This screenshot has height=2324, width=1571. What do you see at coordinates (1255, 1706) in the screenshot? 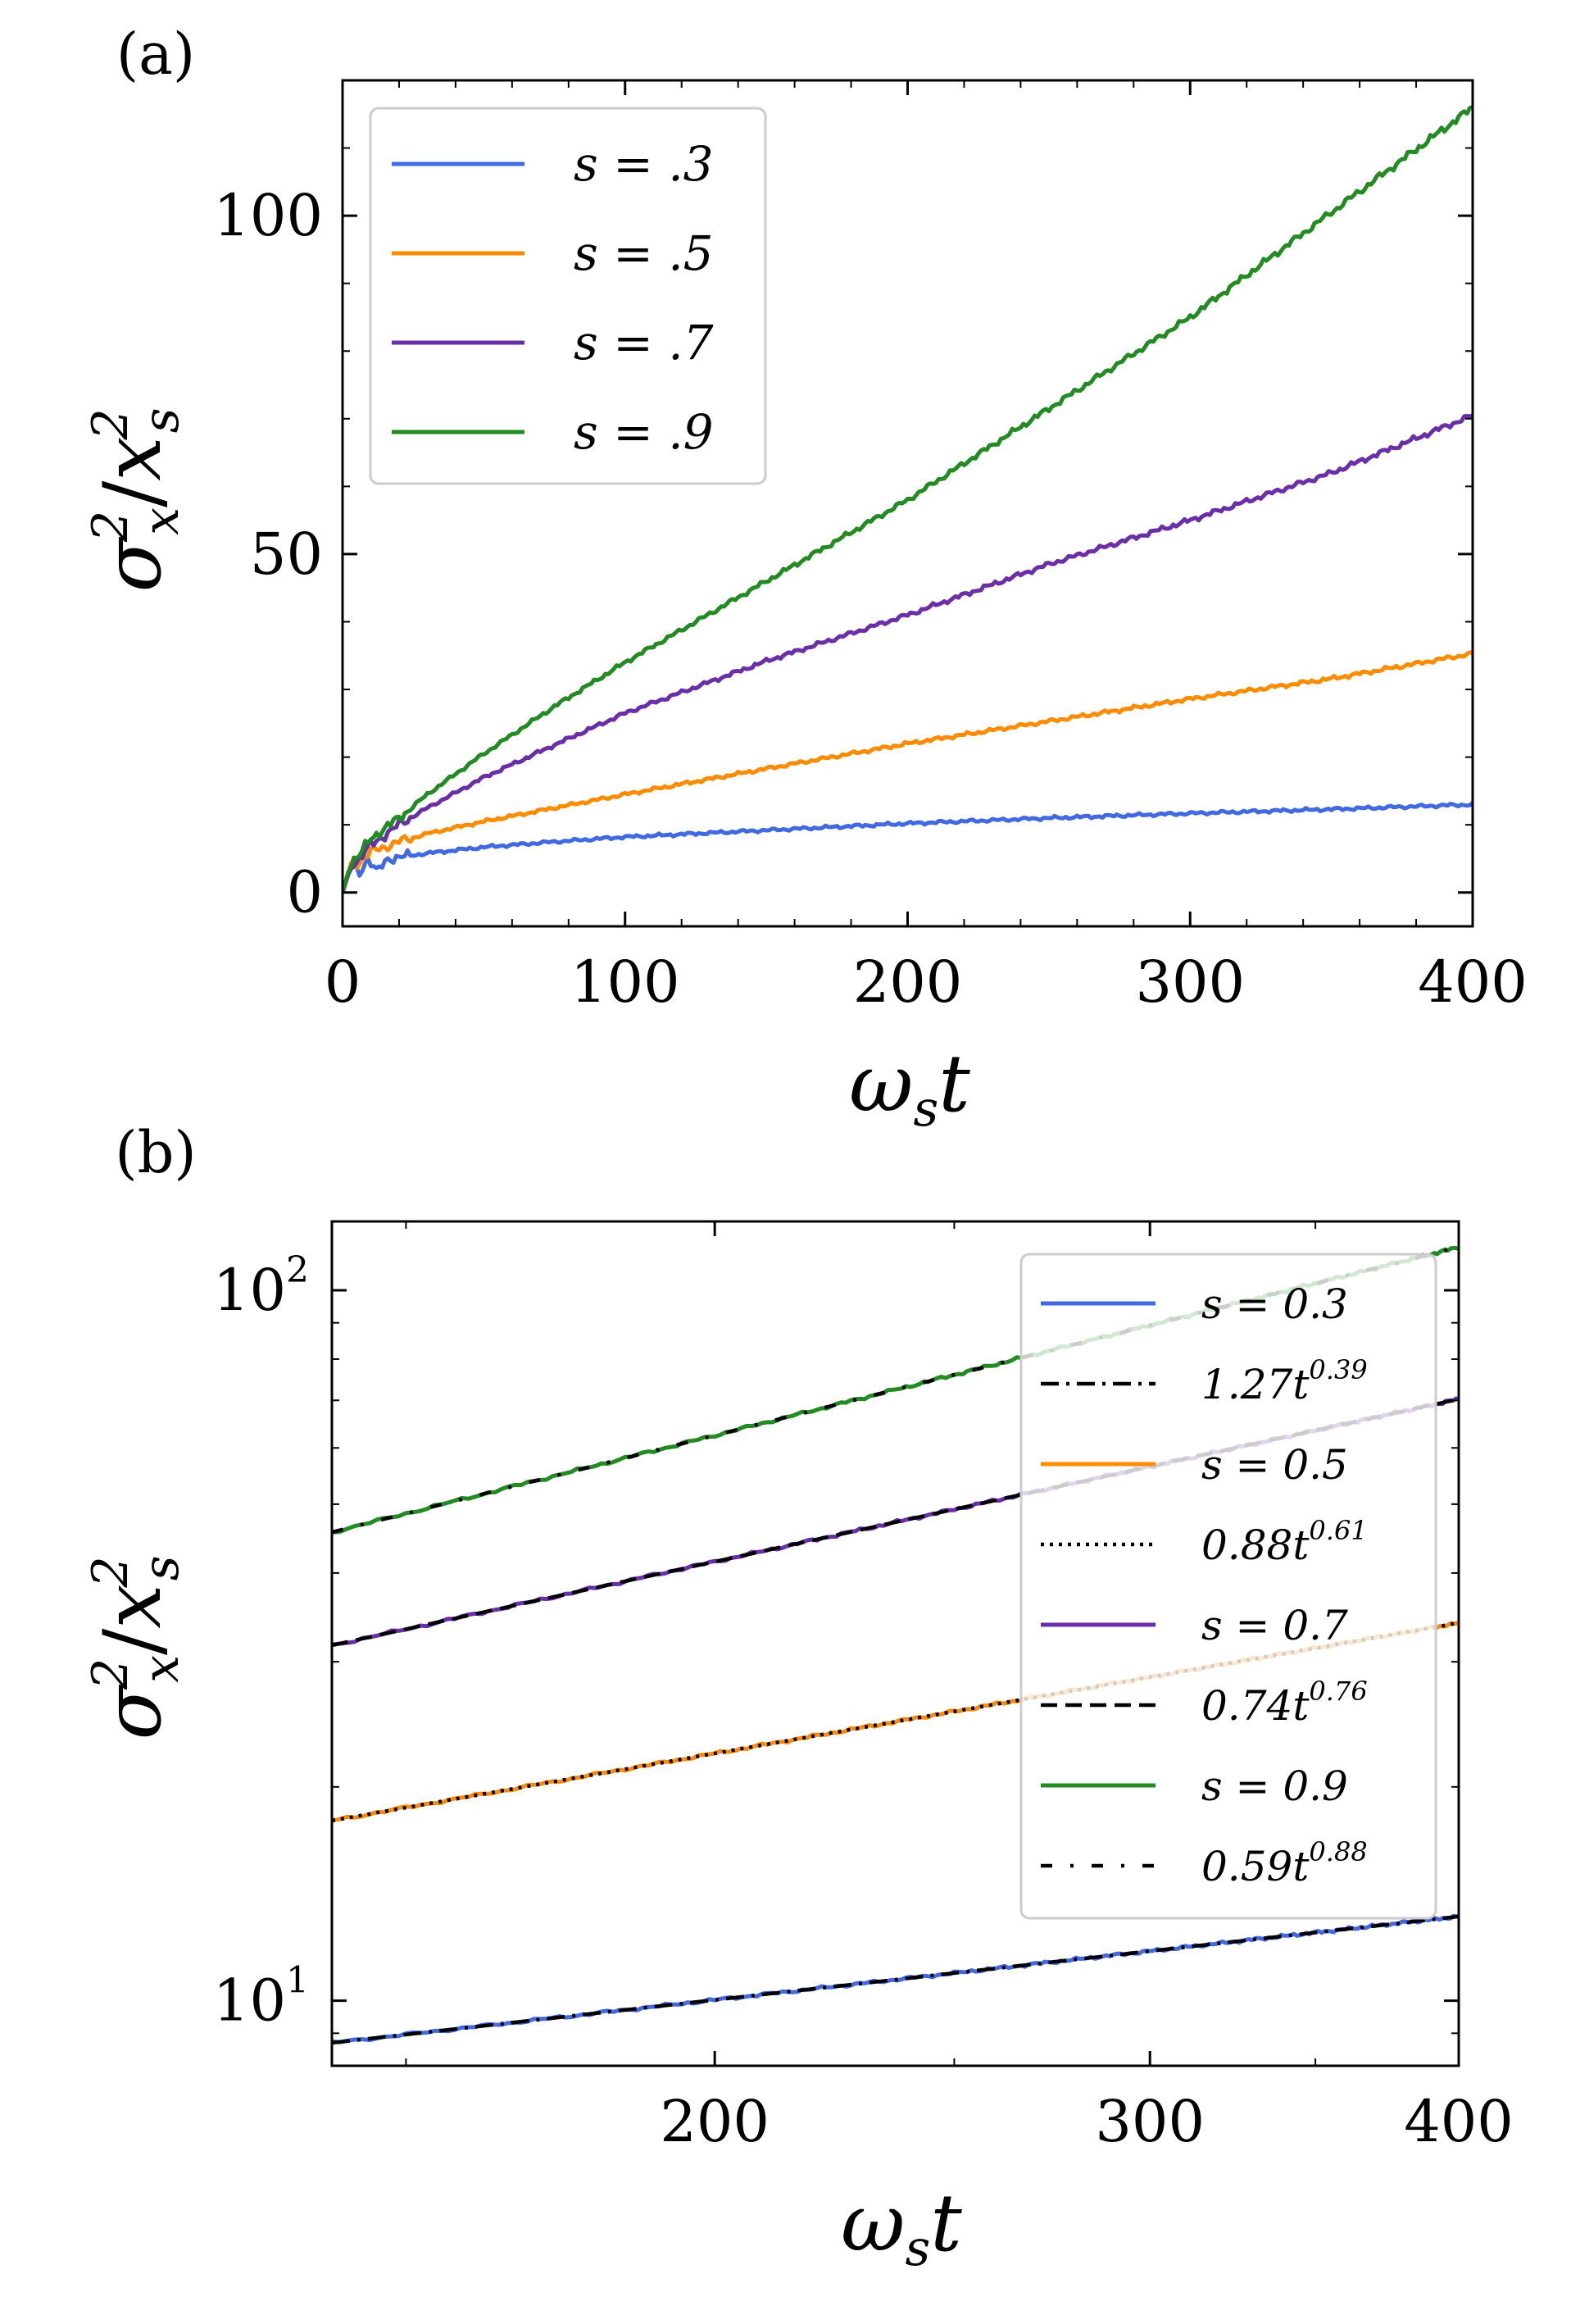
I see `legend-coef: 0.74t` at bounding box center [1255, 1706].